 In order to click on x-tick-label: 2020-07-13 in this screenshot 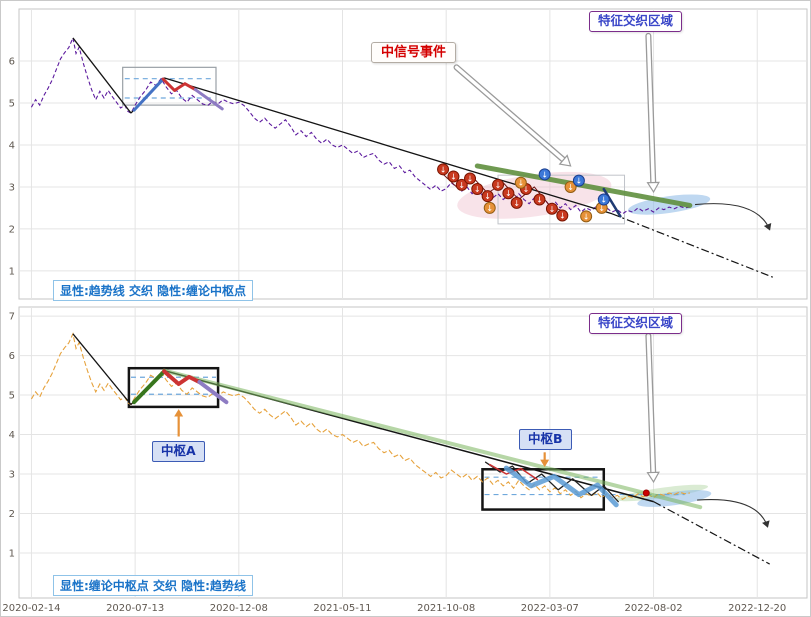, I will do `click(135, 608)`.